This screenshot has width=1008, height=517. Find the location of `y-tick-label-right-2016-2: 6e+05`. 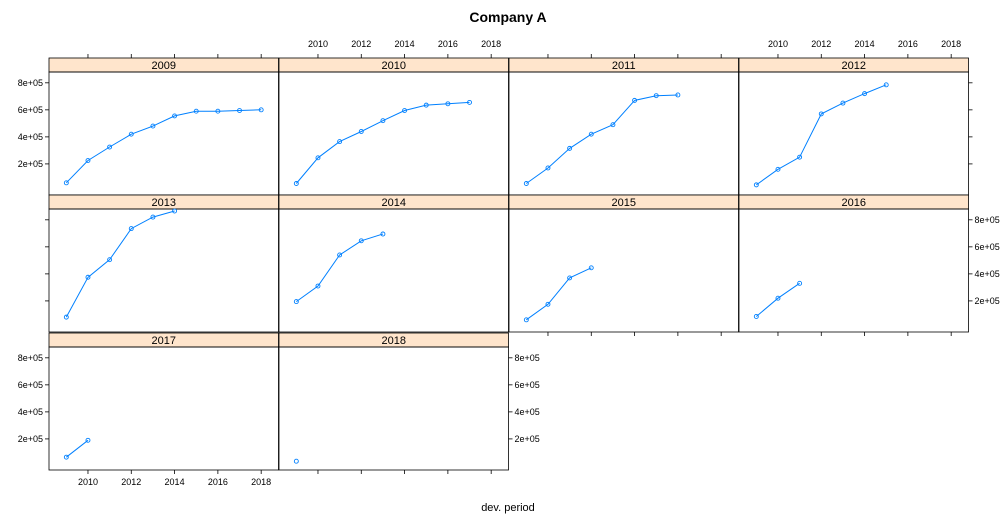

y-tick-label-right-2016-2: 6e+05 is located at coordinates (987, 247).